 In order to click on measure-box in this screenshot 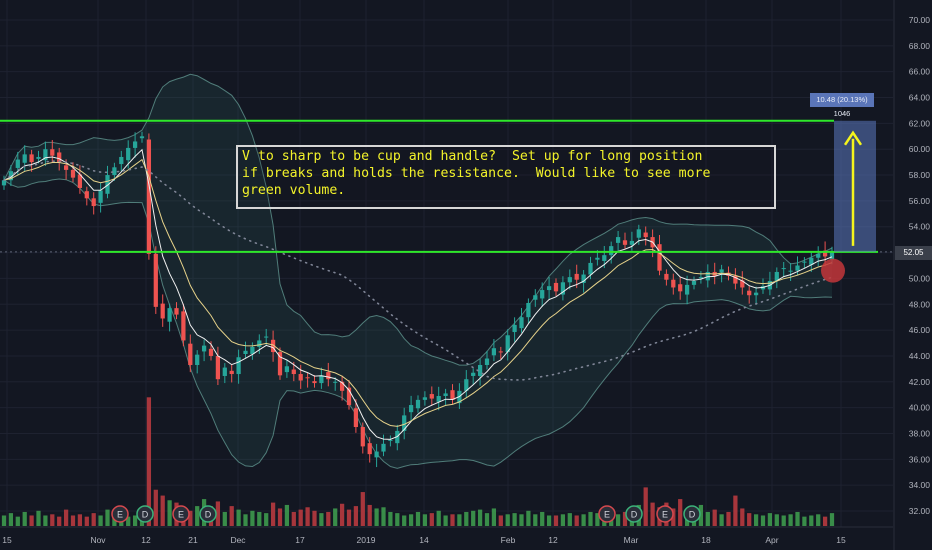, I will do `click(855, 186)`.